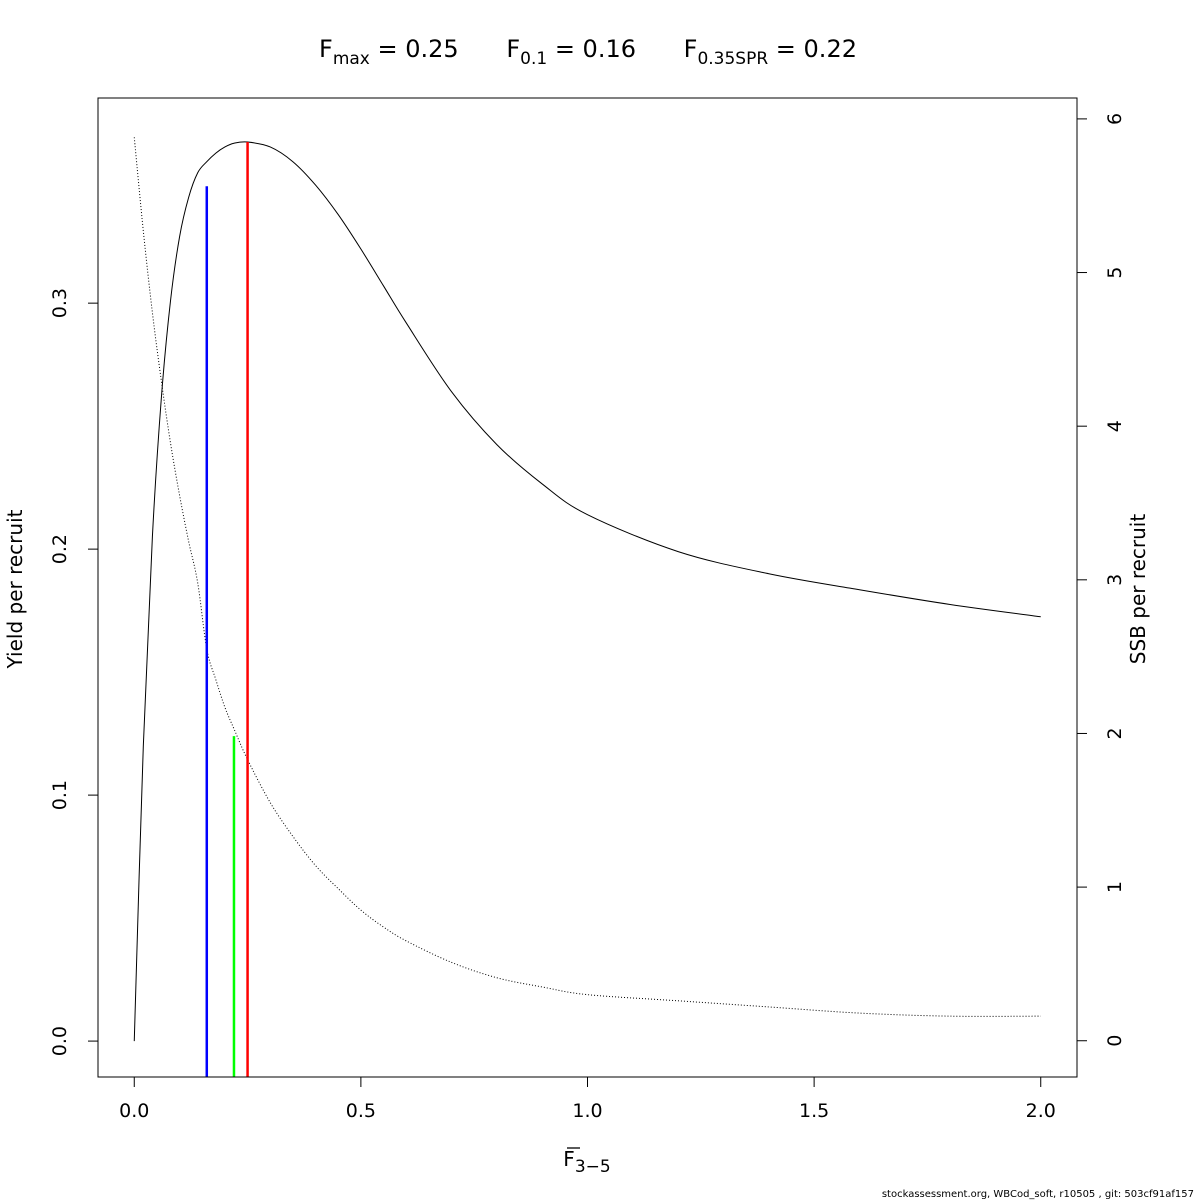  Describe the element at coordinates (414, 49) in the screenshot. I see `title-fmax-value: = 0.25` at that location.